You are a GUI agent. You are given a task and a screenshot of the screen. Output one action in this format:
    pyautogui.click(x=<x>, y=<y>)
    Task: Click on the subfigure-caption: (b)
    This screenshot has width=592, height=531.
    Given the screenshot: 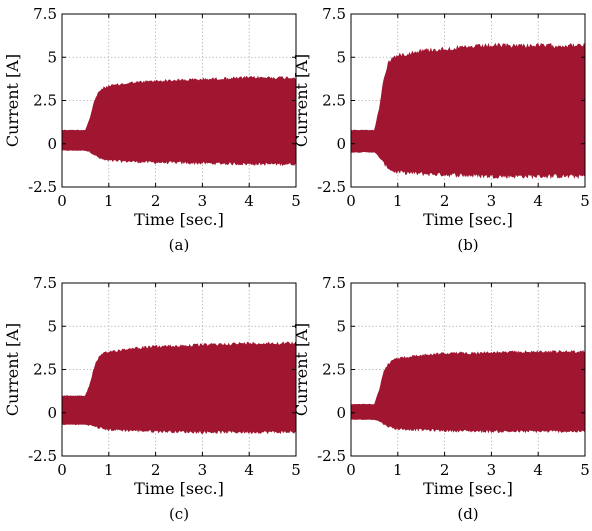 What is the action you would take?
    pyautogui.click(x=467, y=245)
    